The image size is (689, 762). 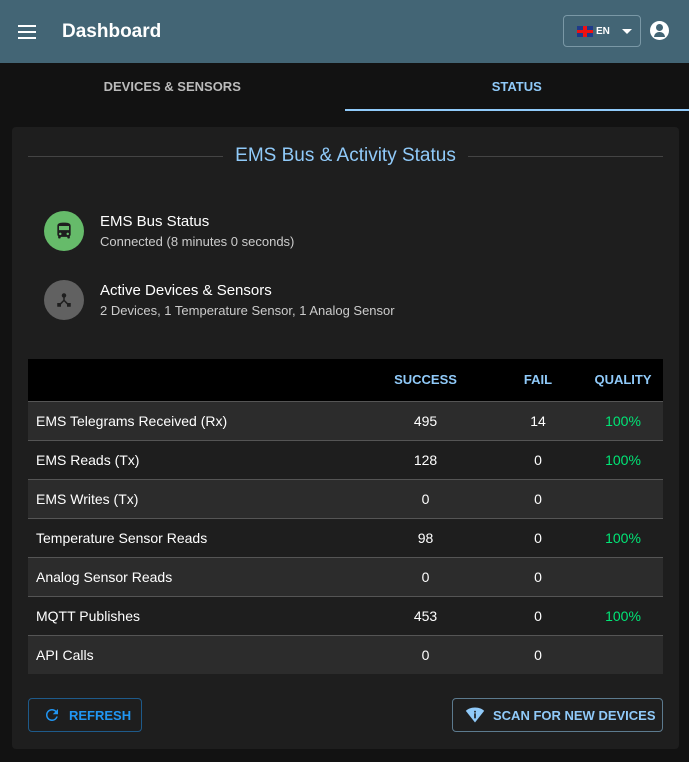 What do you see at coordinates (172, 86) in the screenshot?
I see `tab-devices-sensors: DEVICES & SENSORS` at bounding box center [172, 86].